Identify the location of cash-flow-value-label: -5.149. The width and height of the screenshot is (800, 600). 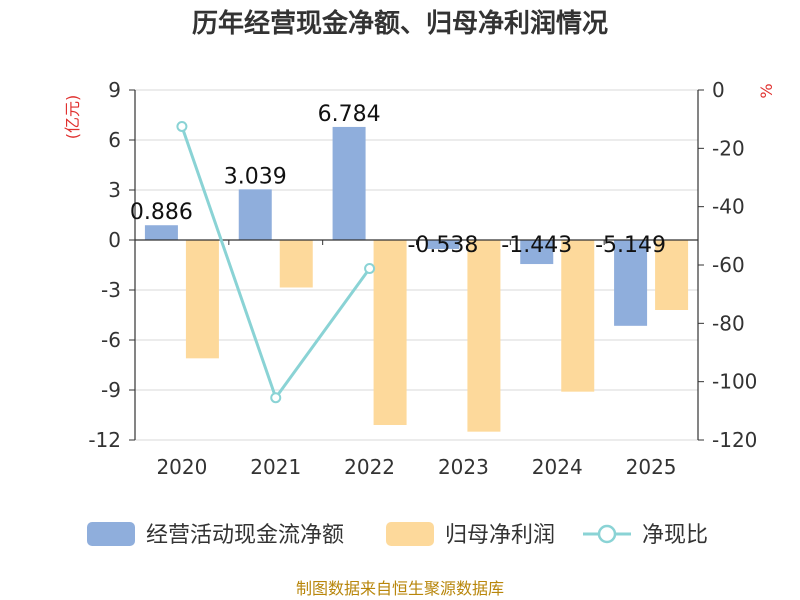
(630, 245).